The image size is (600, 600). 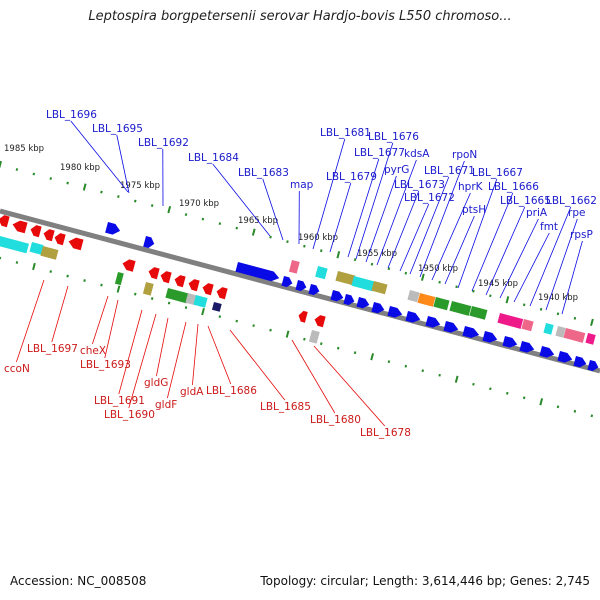 What do you see at coordinates (199, 204) in the screenshot?
I see `tick-label: 1970 kbp` at bounding box center [199, 204].